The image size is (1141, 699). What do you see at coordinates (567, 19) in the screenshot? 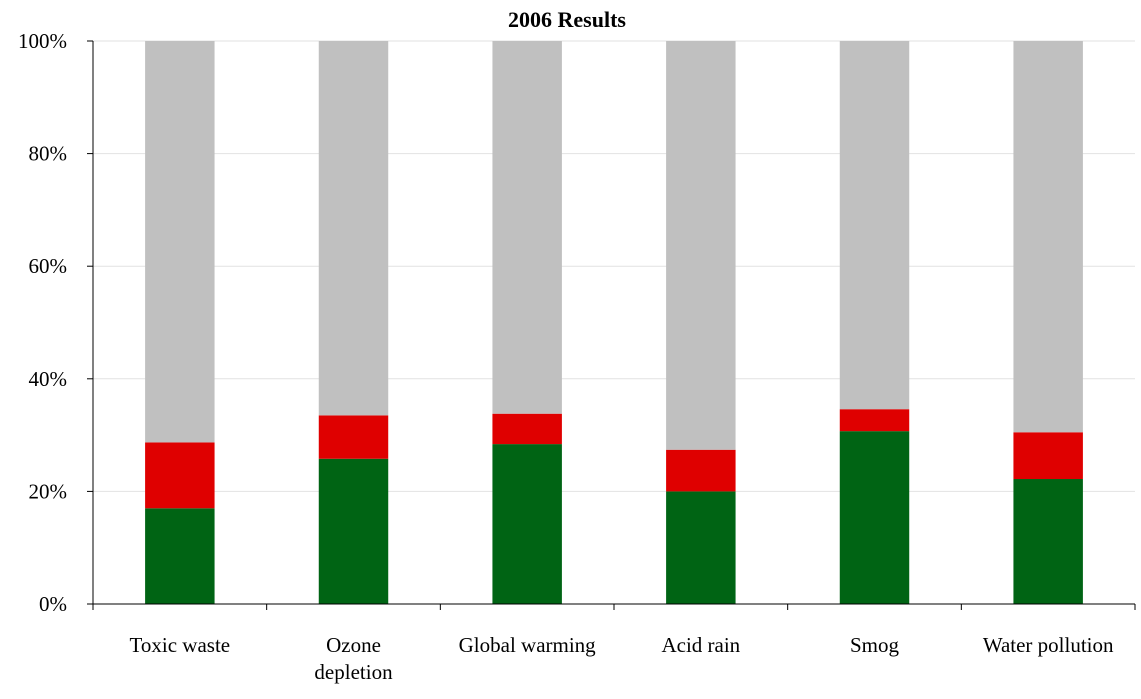
I see `chart-title: 2006 Results` at bounding box center [567, 19].